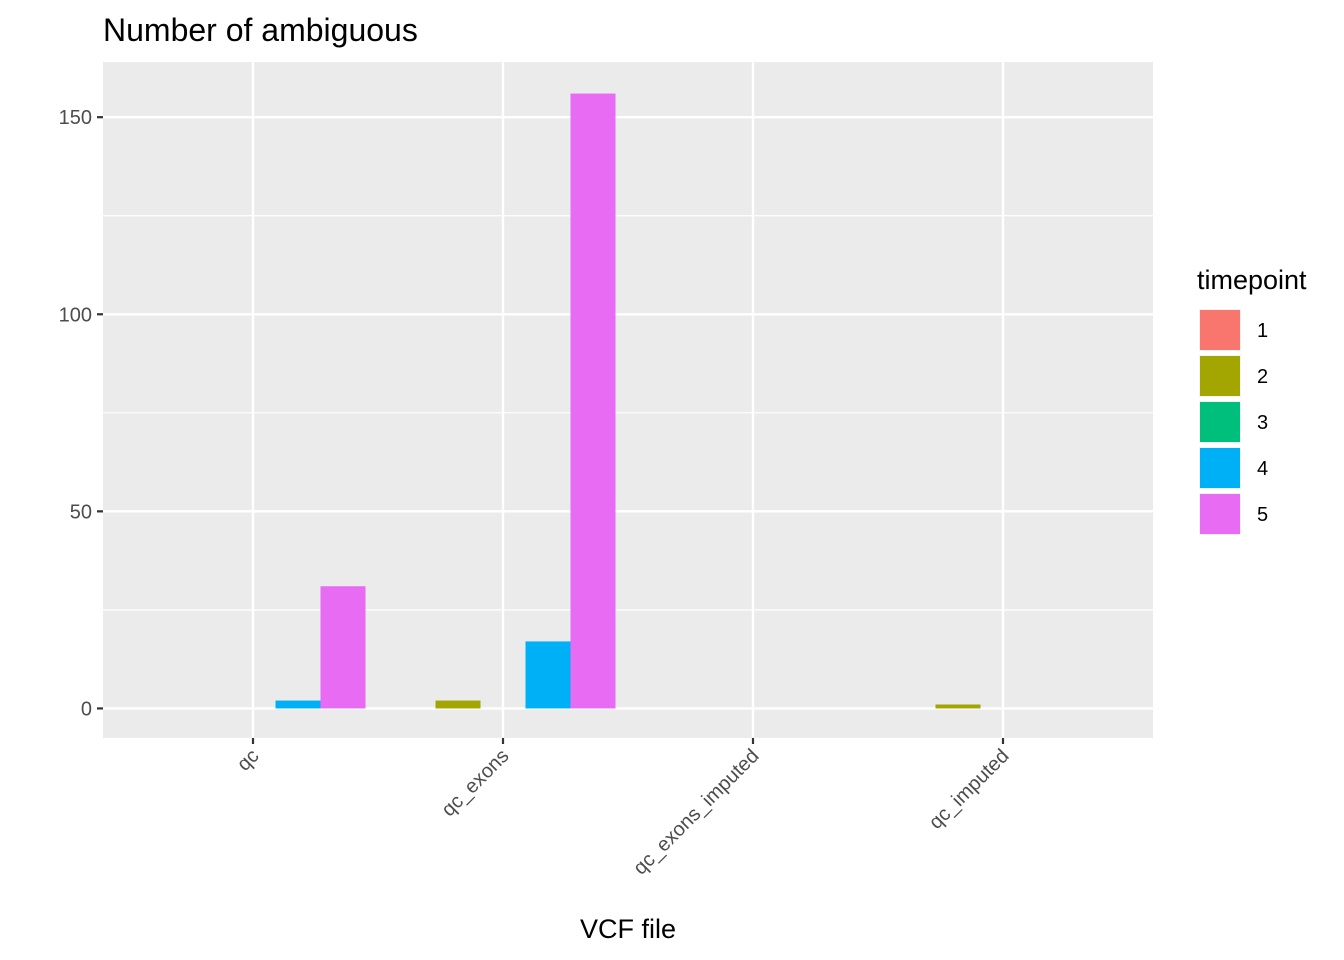 Image resolution: width=1344 pixels, height=960 pixels. I want to click on legend-label: 5, so click(1262, 515).